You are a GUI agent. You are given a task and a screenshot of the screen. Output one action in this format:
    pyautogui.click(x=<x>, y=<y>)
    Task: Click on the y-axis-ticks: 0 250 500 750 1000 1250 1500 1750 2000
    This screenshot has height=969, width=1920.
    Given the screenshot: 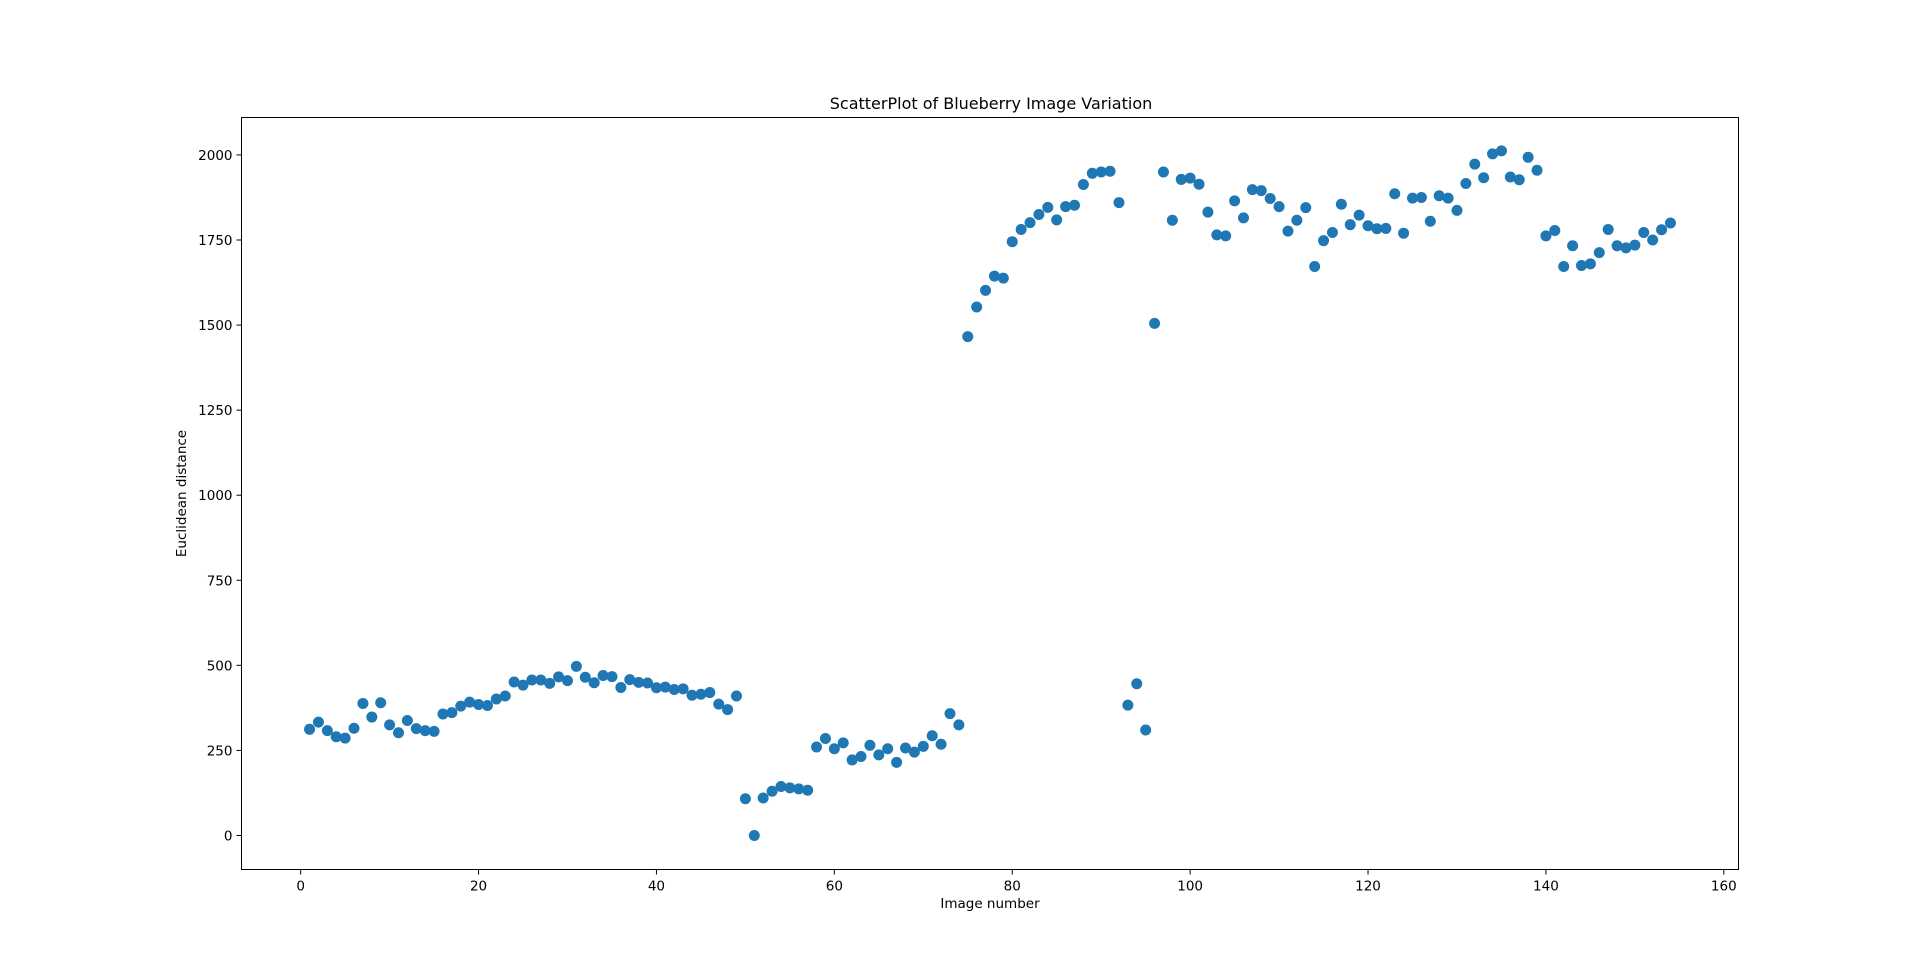 What is the action you would take?
    pyautogui.click(x=220, y=496)
    